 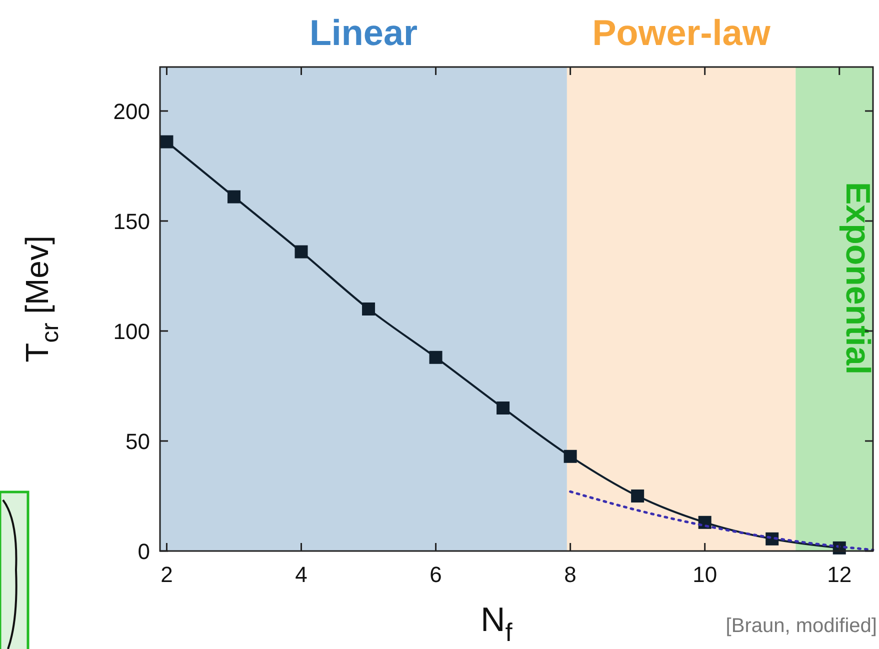 What do you see at coordinates (682, 32) in the screenshot?
I see `band-label: Power-law` at bounding box center [682, 32].